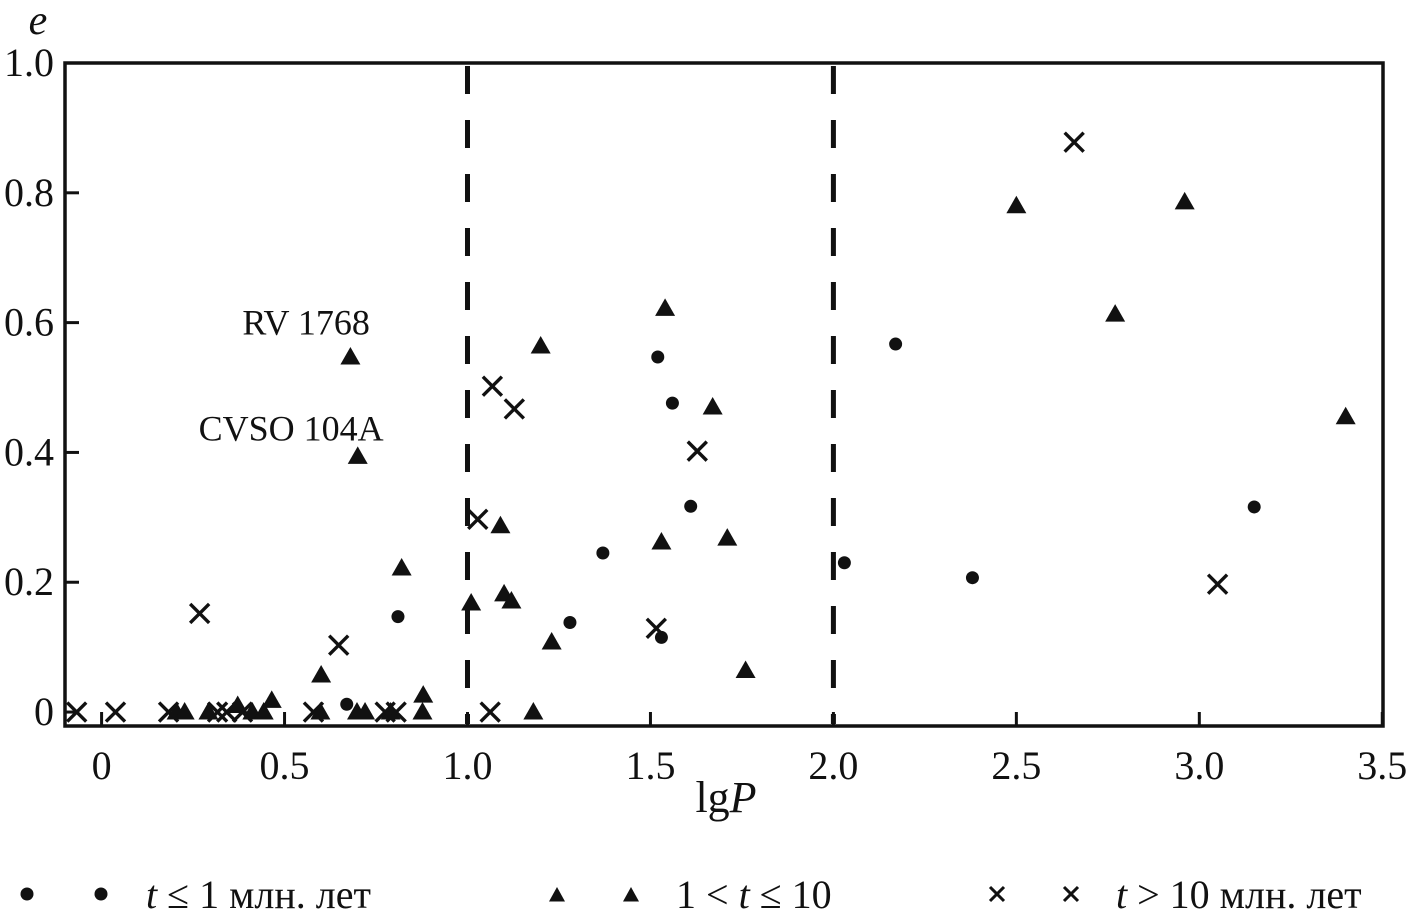  What do you see at coordinates (29, 62) in the screenshot?
I see `y-tick-label: 1.0` at bounding box center [29, 62].